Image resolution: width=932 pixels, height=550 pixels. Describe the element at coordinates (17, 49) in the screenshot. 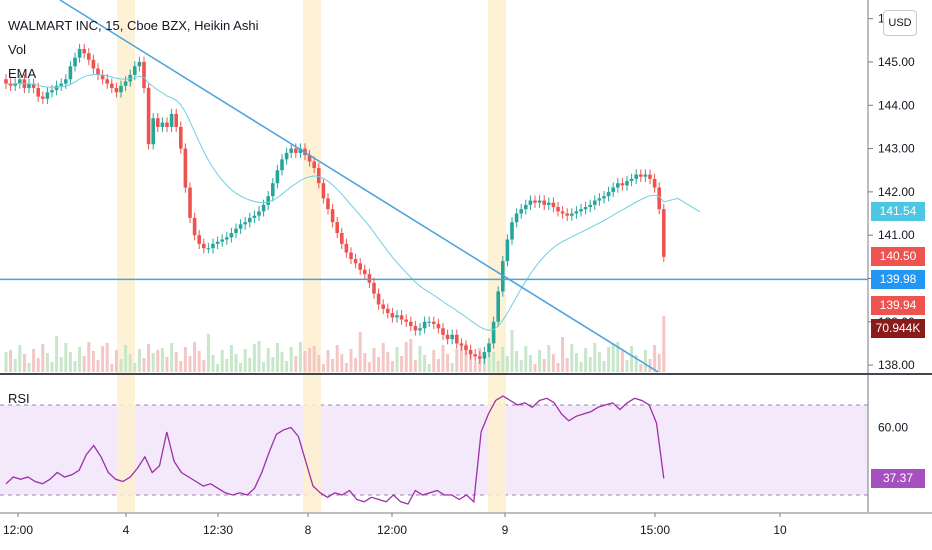

I see `volume-indicator-label: Vol` at that location.